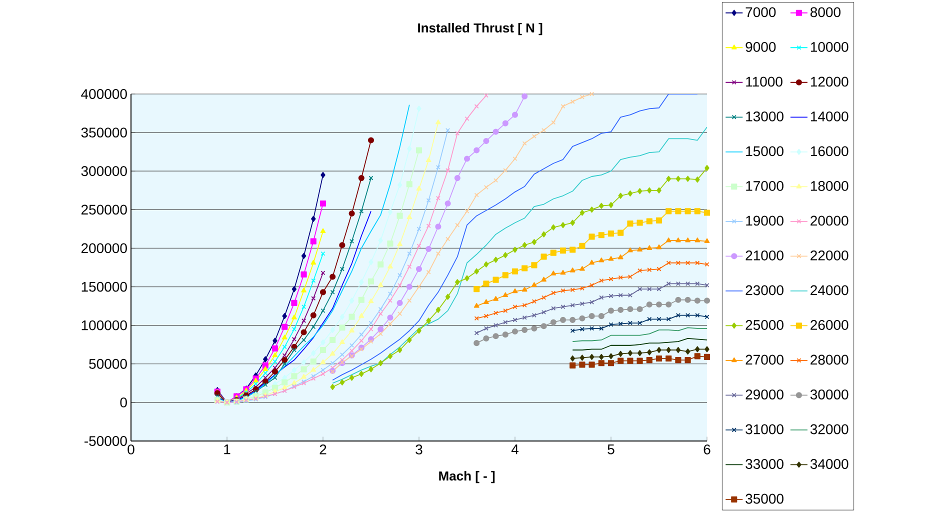  Describe the element at coordinates (104, 287) in the screenshot. I see `y-tick-label: 150000` at that location.